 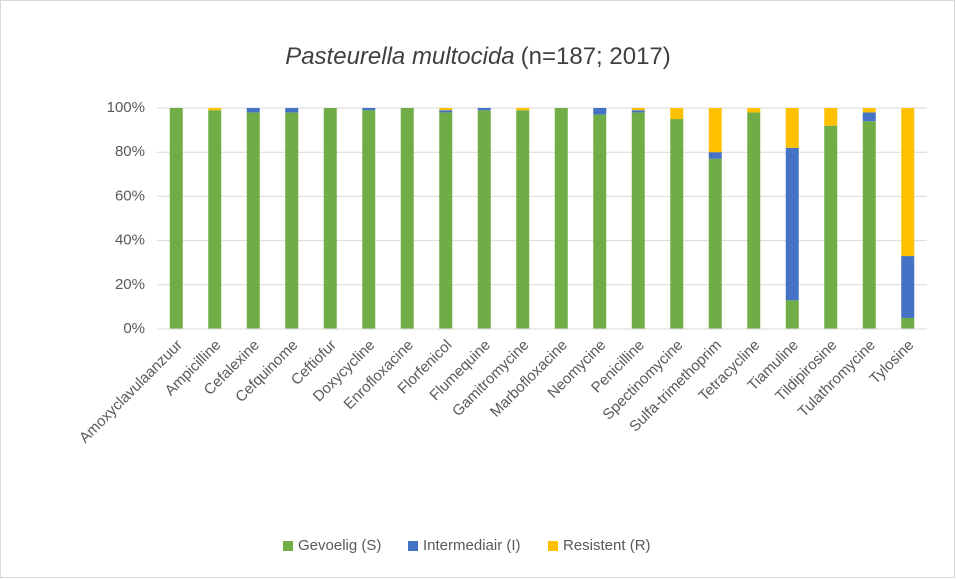 I want to click on y-tick-label: 40%, so click(x=130, y=240).